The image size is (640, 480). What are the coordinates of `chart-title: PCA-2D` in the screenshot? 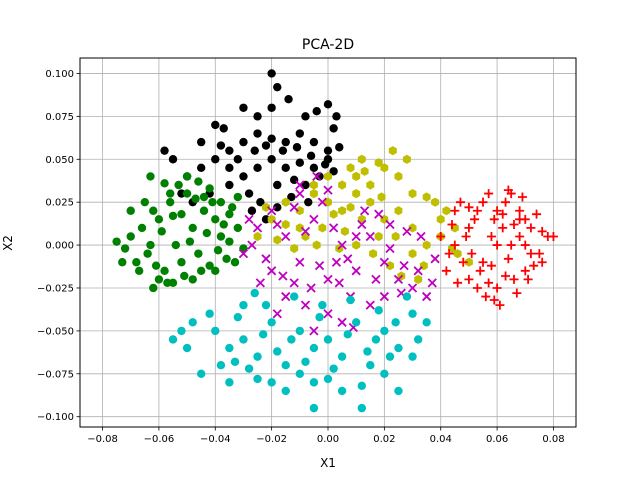 It's located at (328, 45).